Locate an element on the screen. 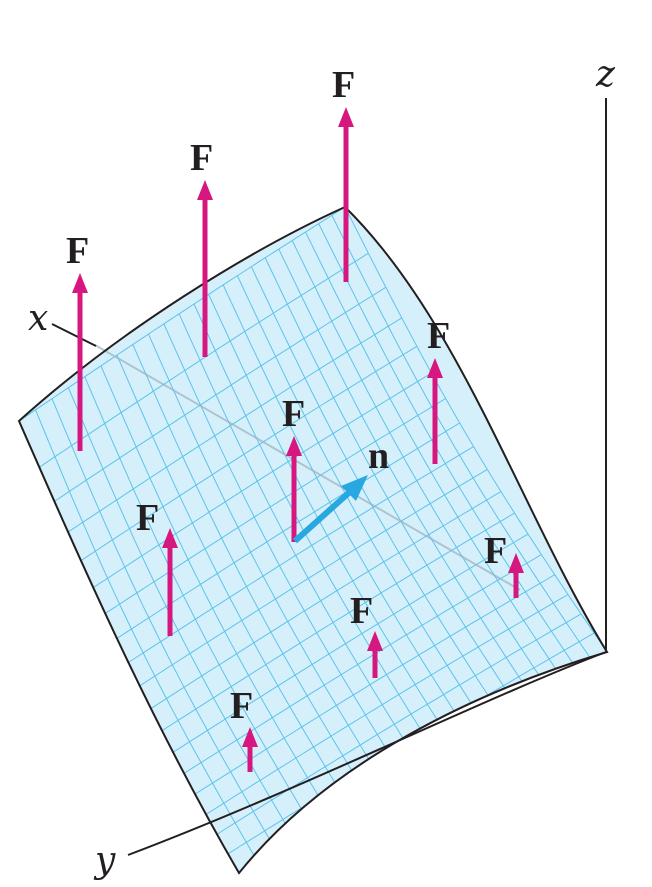 The height and width of the screenshot is (887, 652). normal-arrowhead is located at coordinates (354, 488).